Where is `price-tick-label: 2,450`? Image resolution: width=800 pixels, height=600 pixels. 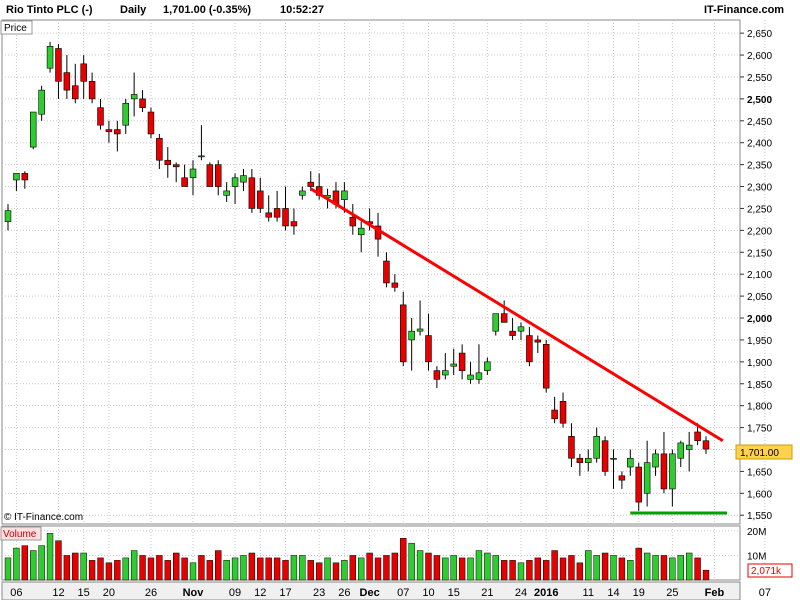 price-tick-label: 2,450 is located at coordinates (759, 122).